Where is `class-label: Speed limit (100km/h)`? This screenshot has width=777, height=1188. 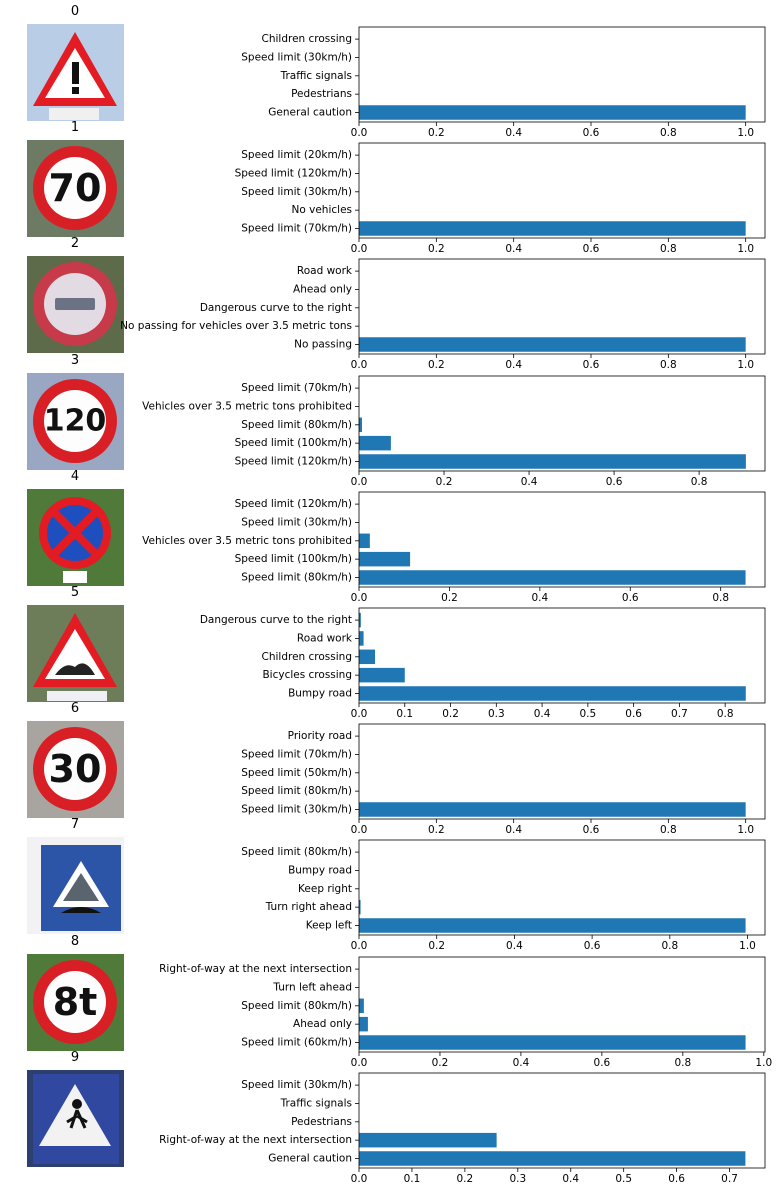 class-label: Speed limit (100km/h) is located at coordinates (293, 443).